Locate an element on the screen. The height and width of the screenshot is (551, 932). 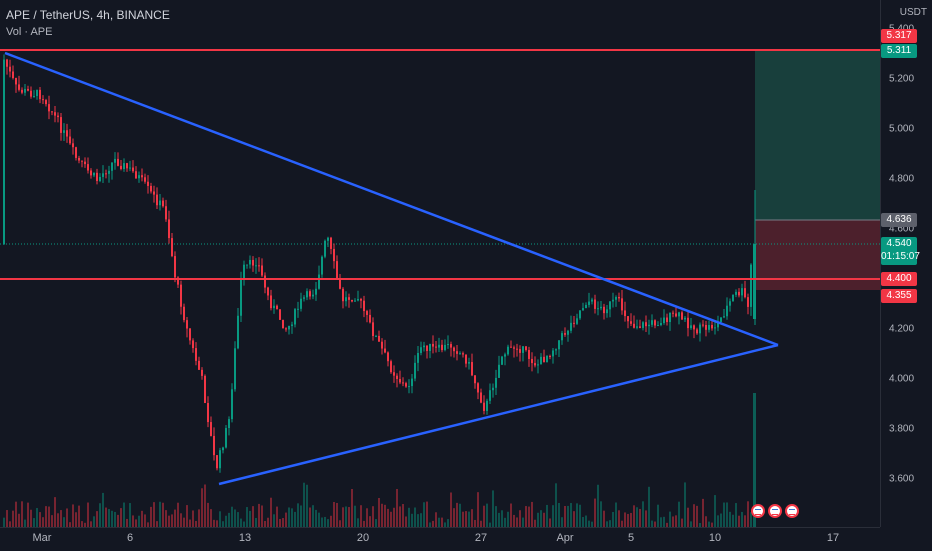
price-tick: 5.000 is located at coordinates (902, 129).